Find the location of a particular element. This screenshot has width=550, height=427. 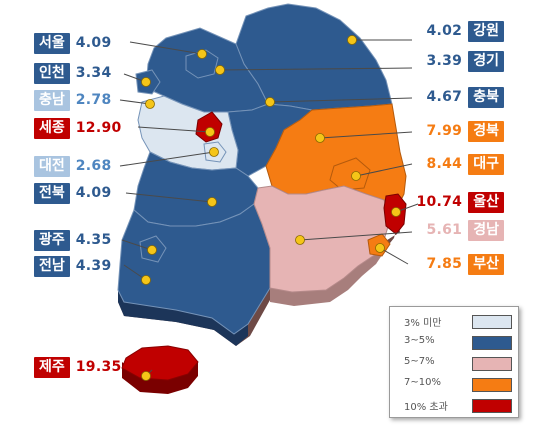

marker-ulsan is located at coordinates (396, 212).